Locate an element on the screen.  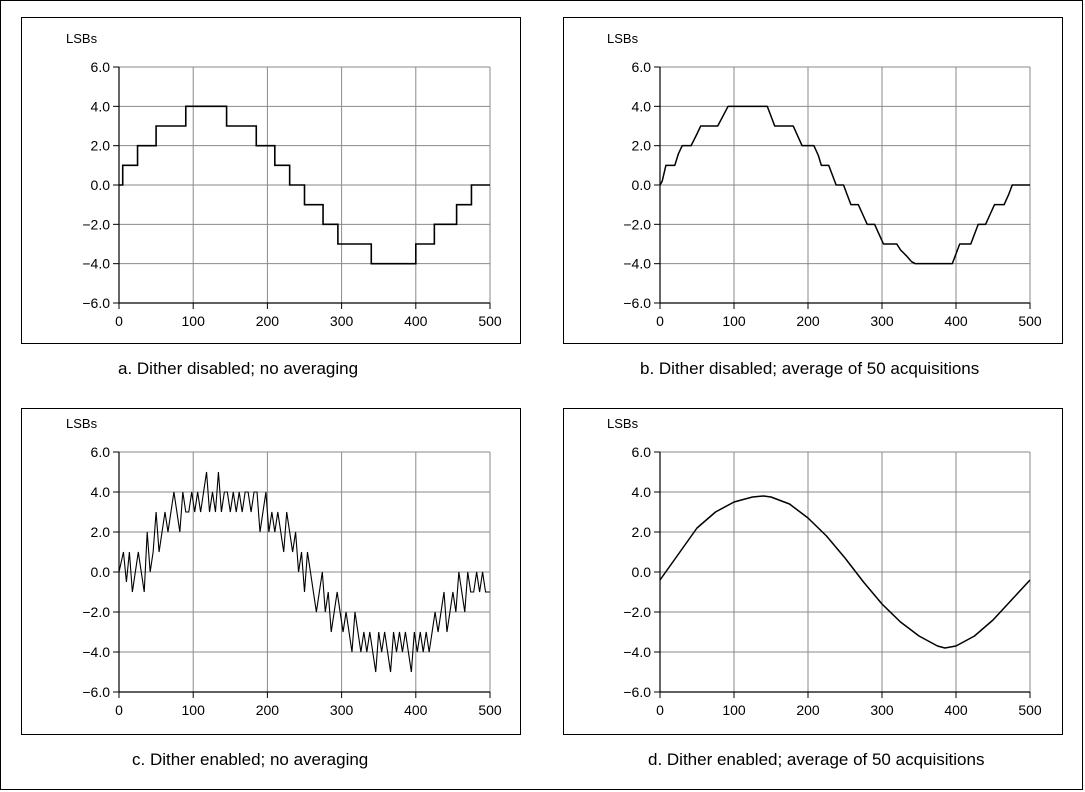
chart-d-xtick-label: 0 is located at coordinates (660, 710).